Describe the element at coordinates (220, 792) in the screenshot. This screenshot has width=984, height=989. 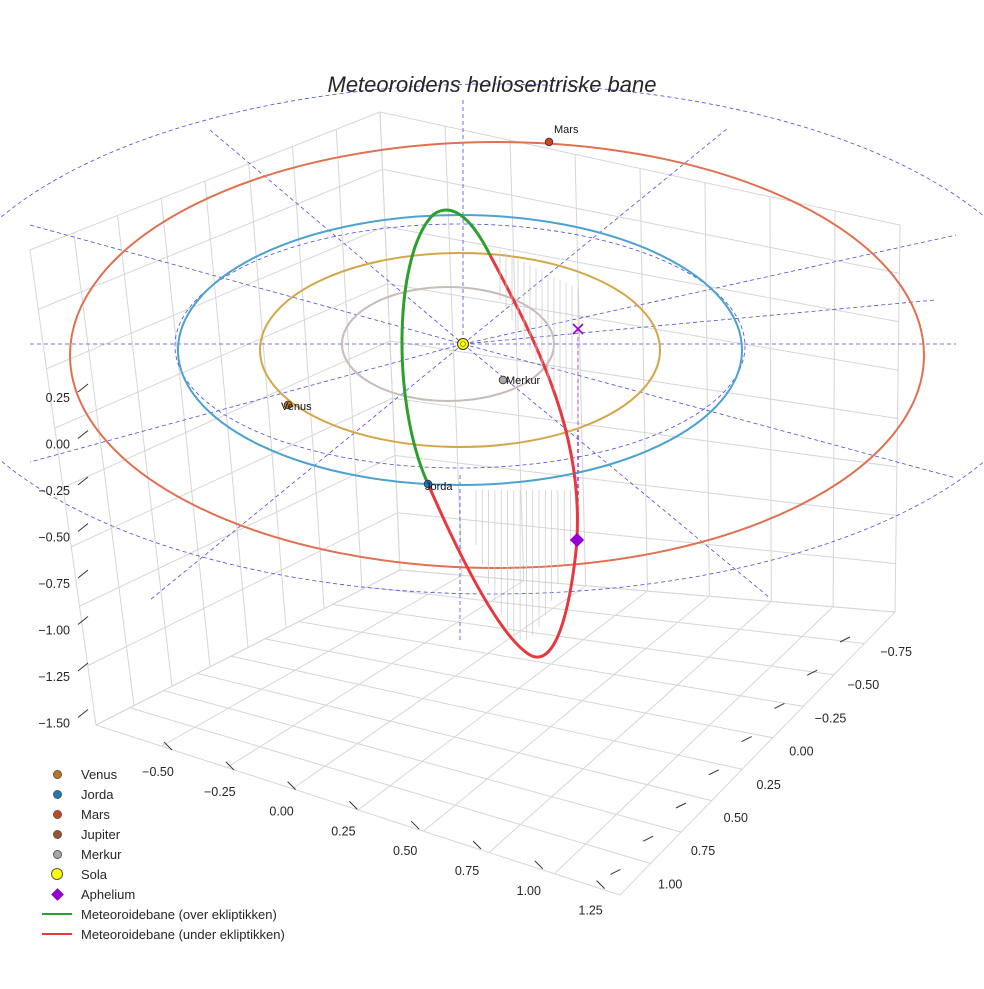
I see `x-tick-label: −0.25` at that location.